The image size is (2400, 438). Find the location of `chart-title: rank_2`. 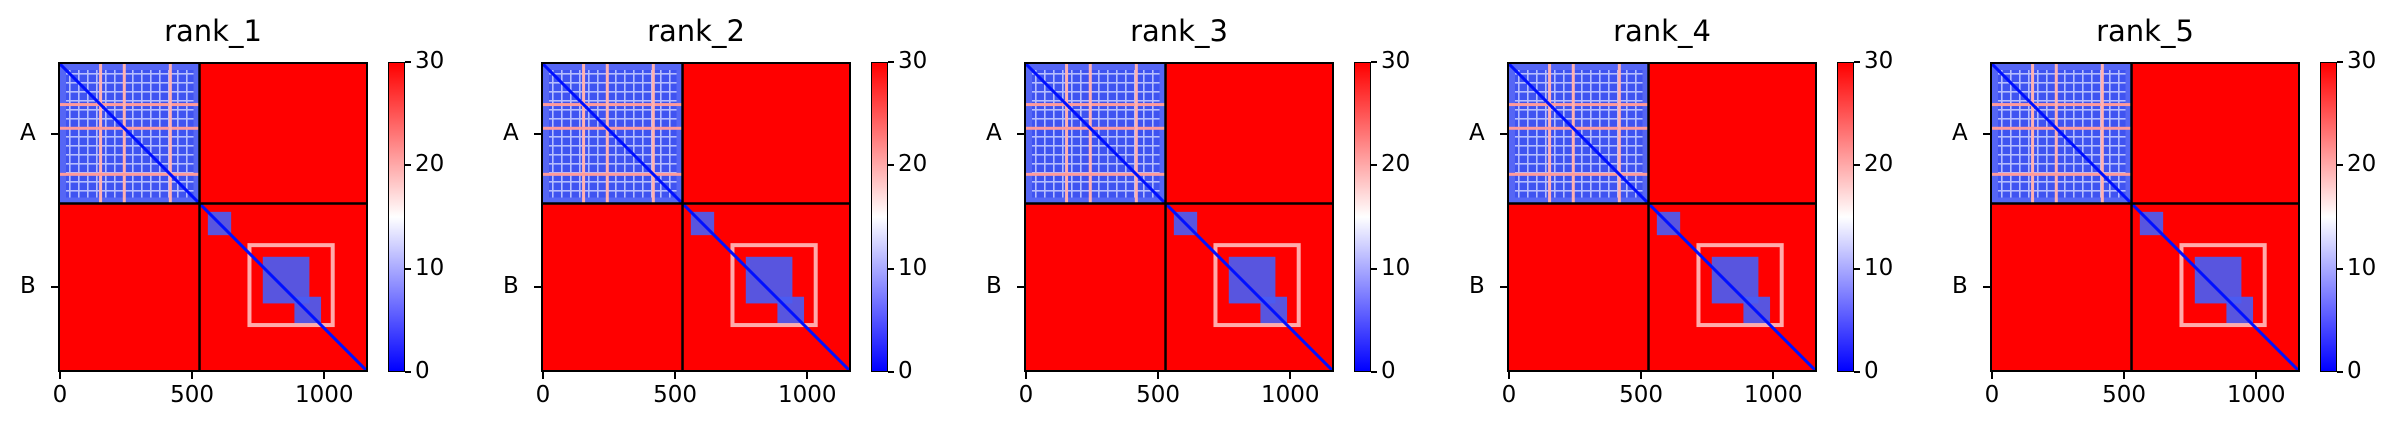

chart-title: rank_2 is located at coordinates (696, 31).